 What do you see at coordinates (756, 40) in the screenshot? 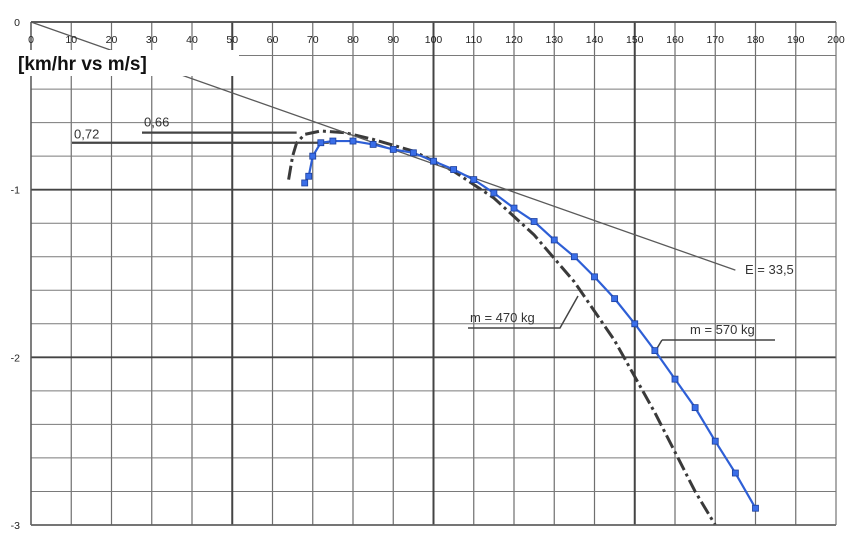
I see `x-tick-label: 180` at bounding box center [756, 40].